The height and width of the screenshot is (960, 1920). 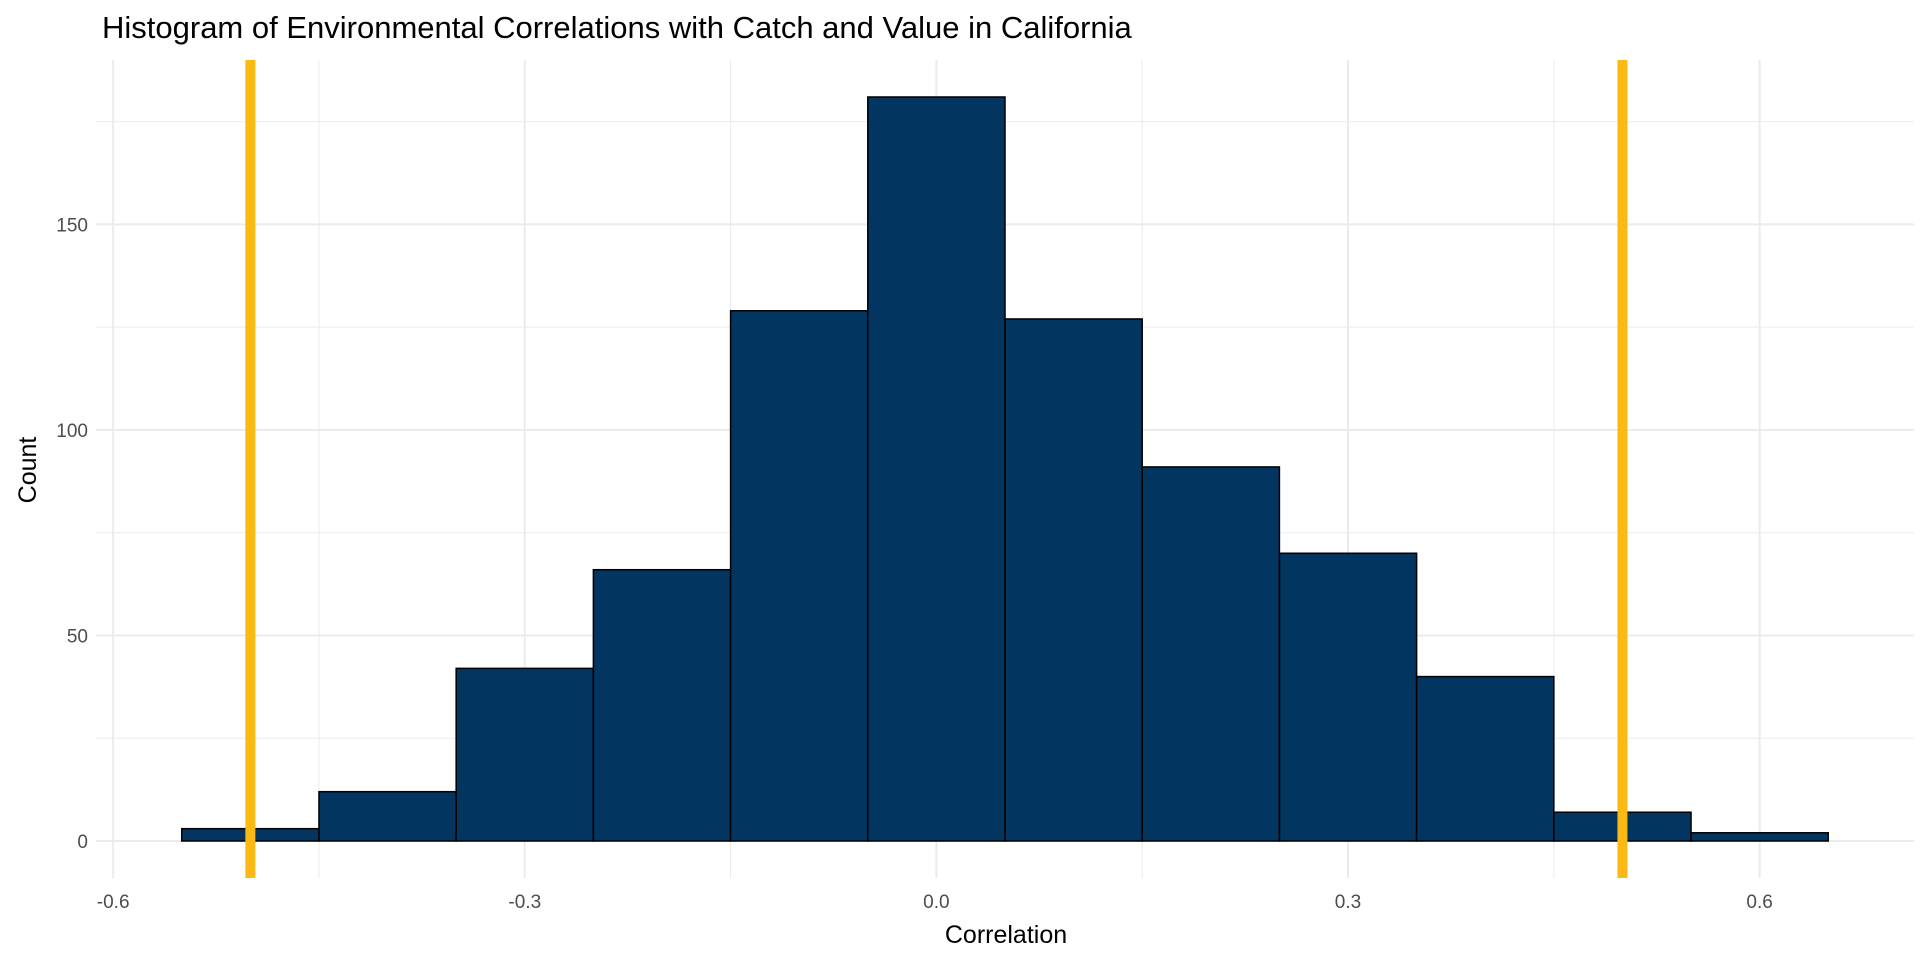 I want to click on y-axis-ticks: 0 50 100 150, so click(x=72, y=534).